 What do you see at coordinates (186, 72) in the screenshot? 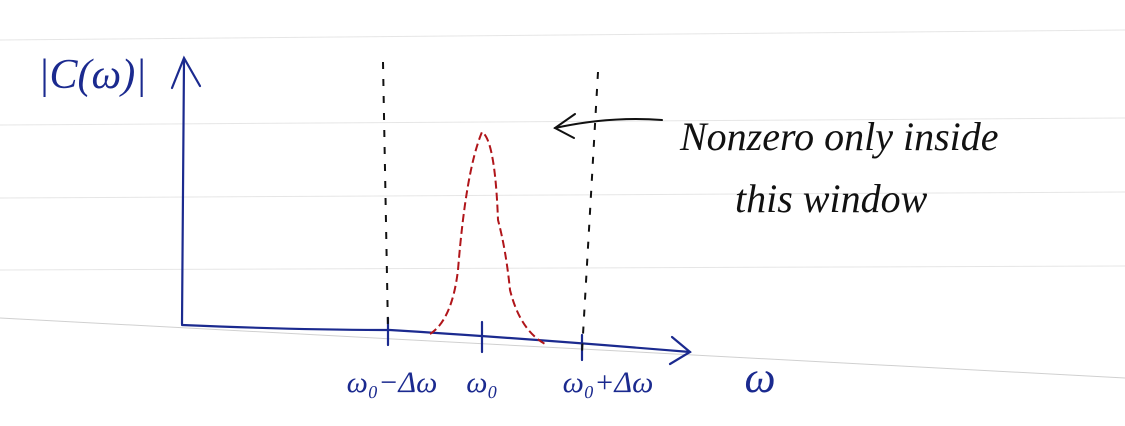
I see `y-axis-arrowhead` at bounding box center [186, 72].